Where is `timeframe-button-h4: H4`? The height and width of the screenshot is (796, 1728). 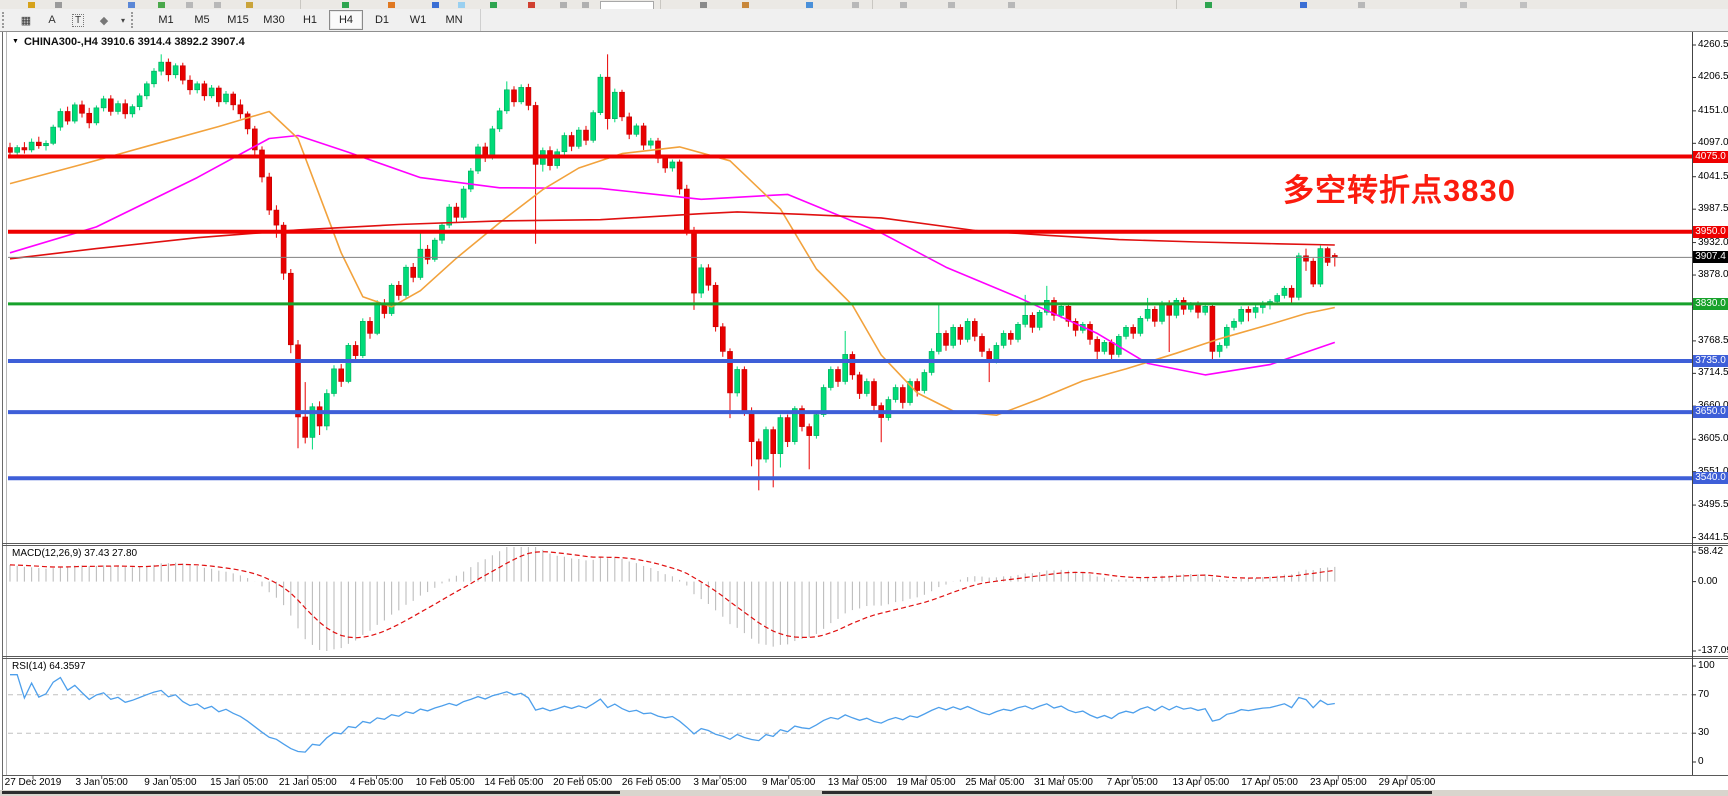 timeframe-button-h4: H4 is located at coordinates (346, 20).